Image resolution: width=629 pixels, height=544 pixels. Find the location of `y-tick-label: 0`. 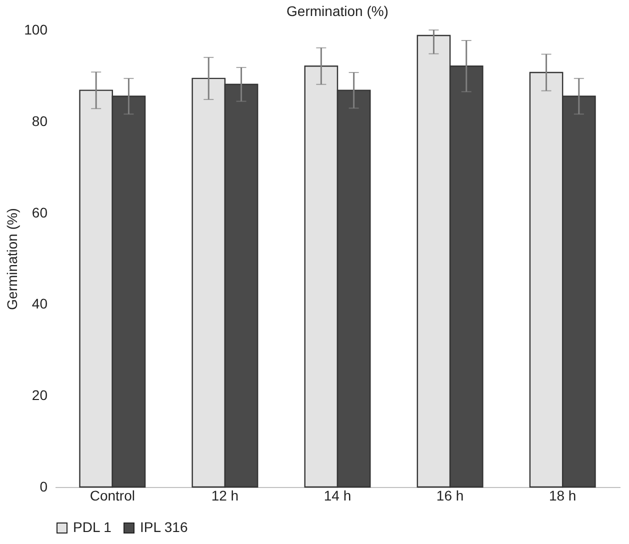

y-tick-label: 0 is located at coordinates (44, 486).